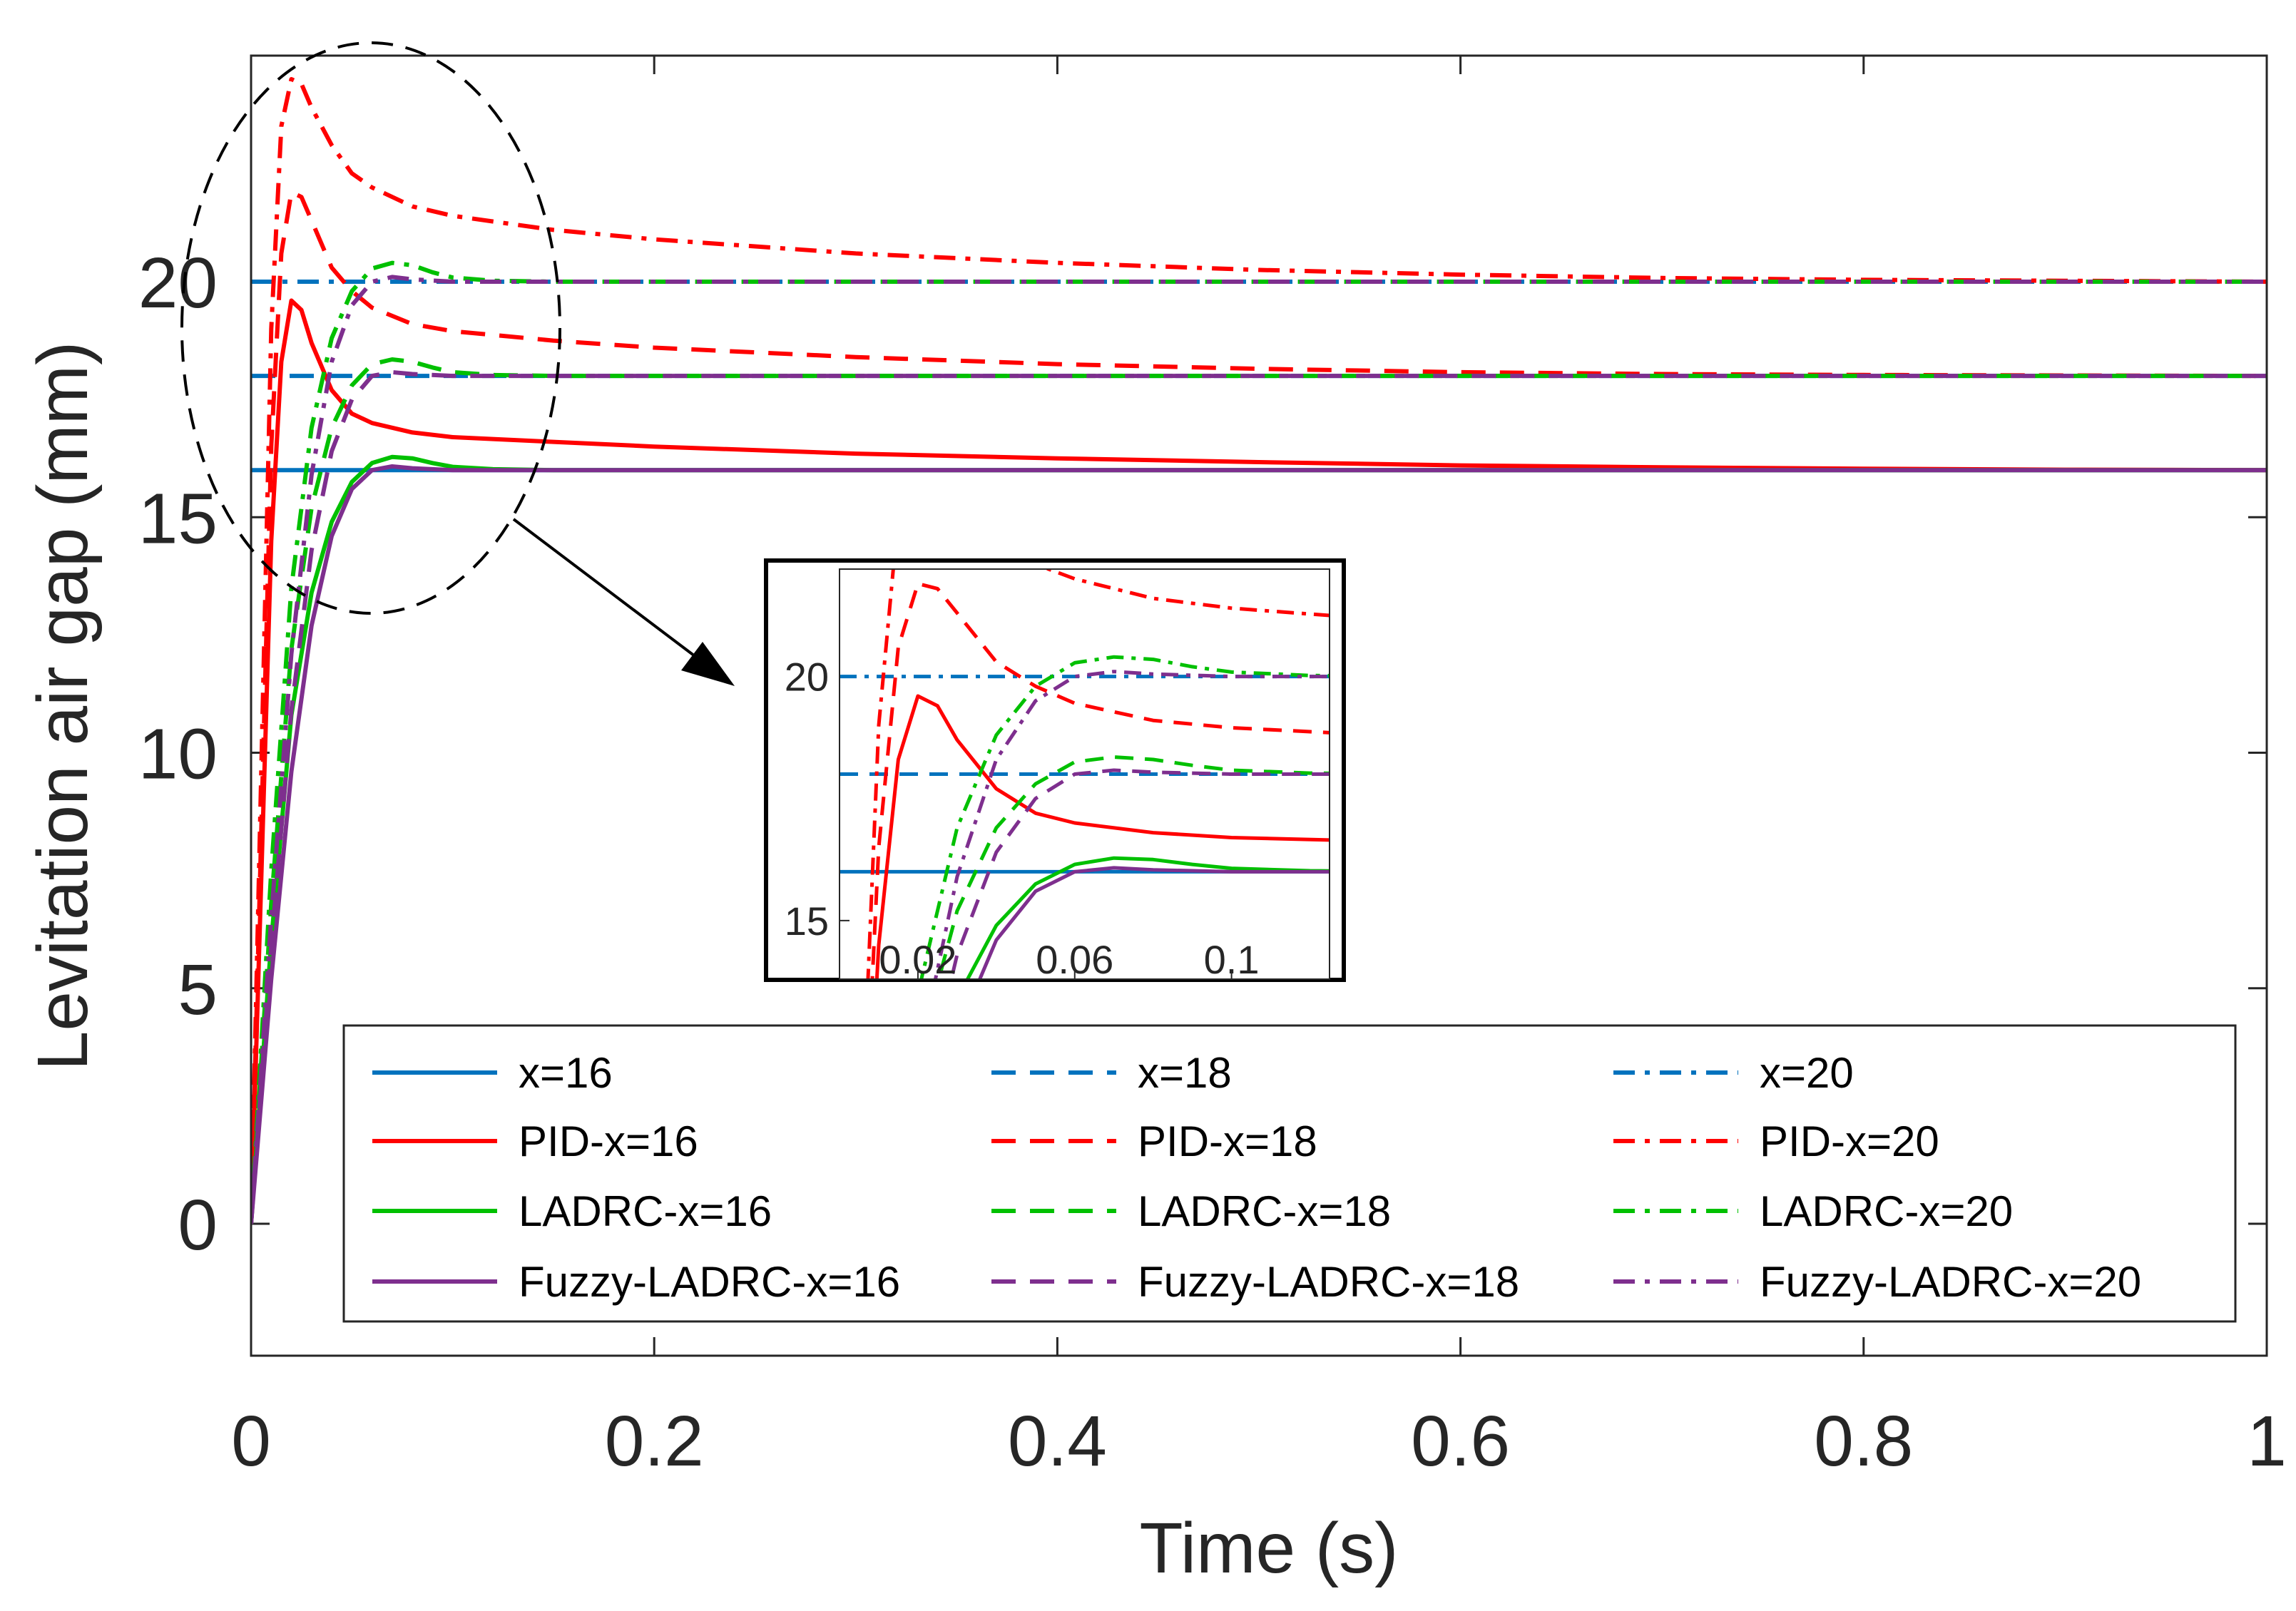  What do you see at coordinates (610, 592) in the screenshot?
I see `zoom-arrow-shaft` at bounding box center [610, 592].